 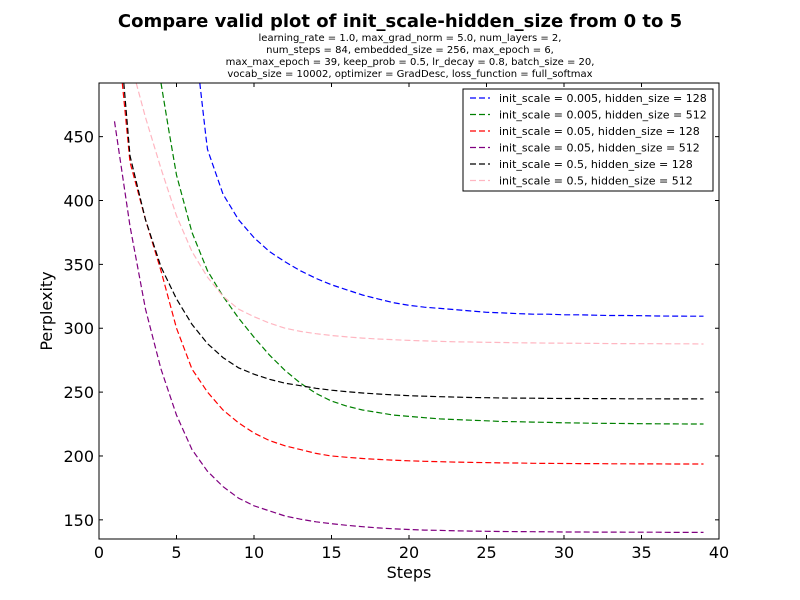 What do you see at coordinates (254, 552) in the screenshot?
I see `x-tick-label: 10` at bounding box center [254, 552].